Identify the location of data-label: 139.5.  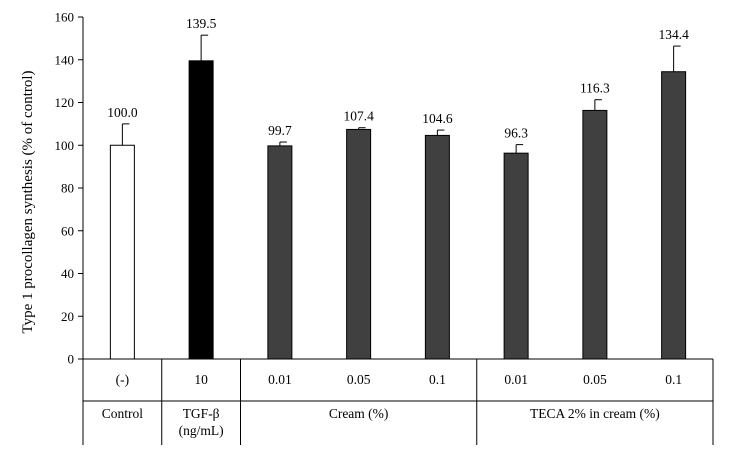
(201, 23).